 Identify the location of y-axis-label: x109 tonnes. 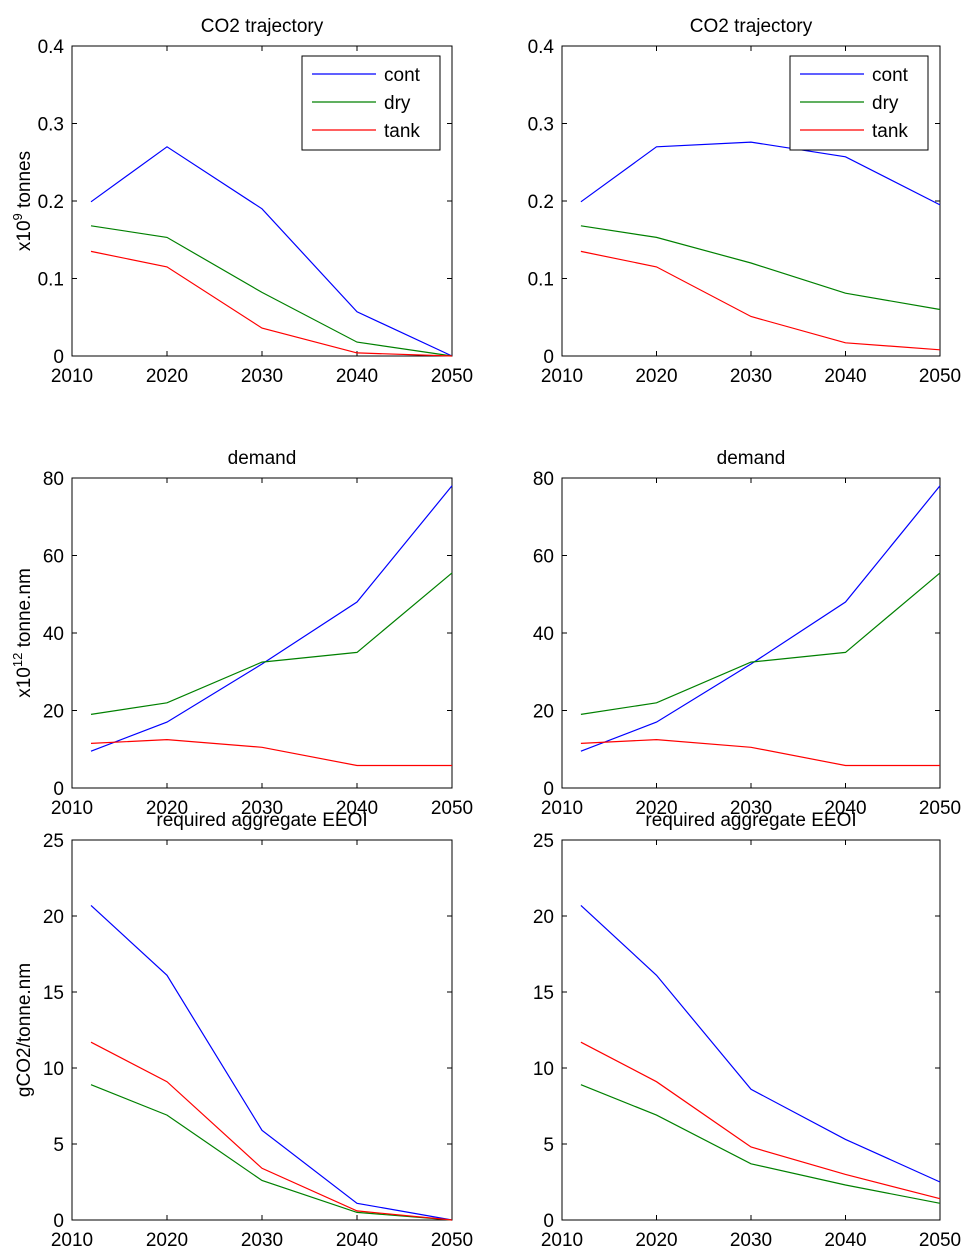
(22, 201).